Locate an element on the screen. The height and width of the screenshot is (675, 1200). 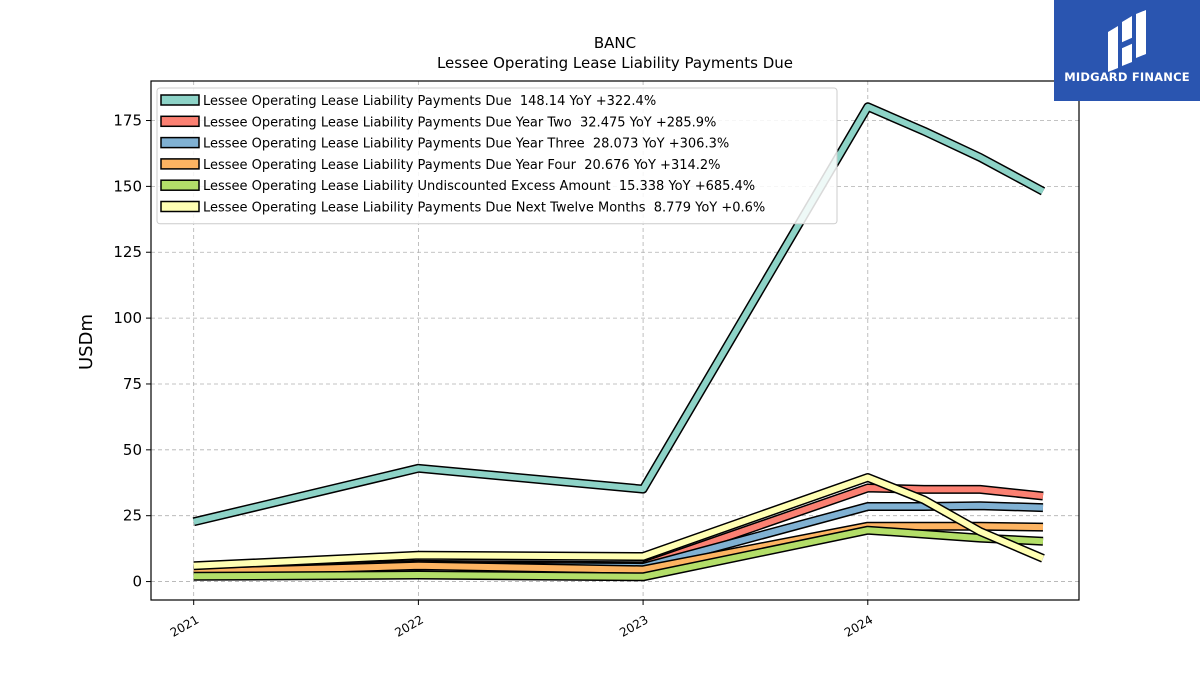
y-axis: 0 25 50 75 100 125 150 175 is located at coordinates (132, 351).